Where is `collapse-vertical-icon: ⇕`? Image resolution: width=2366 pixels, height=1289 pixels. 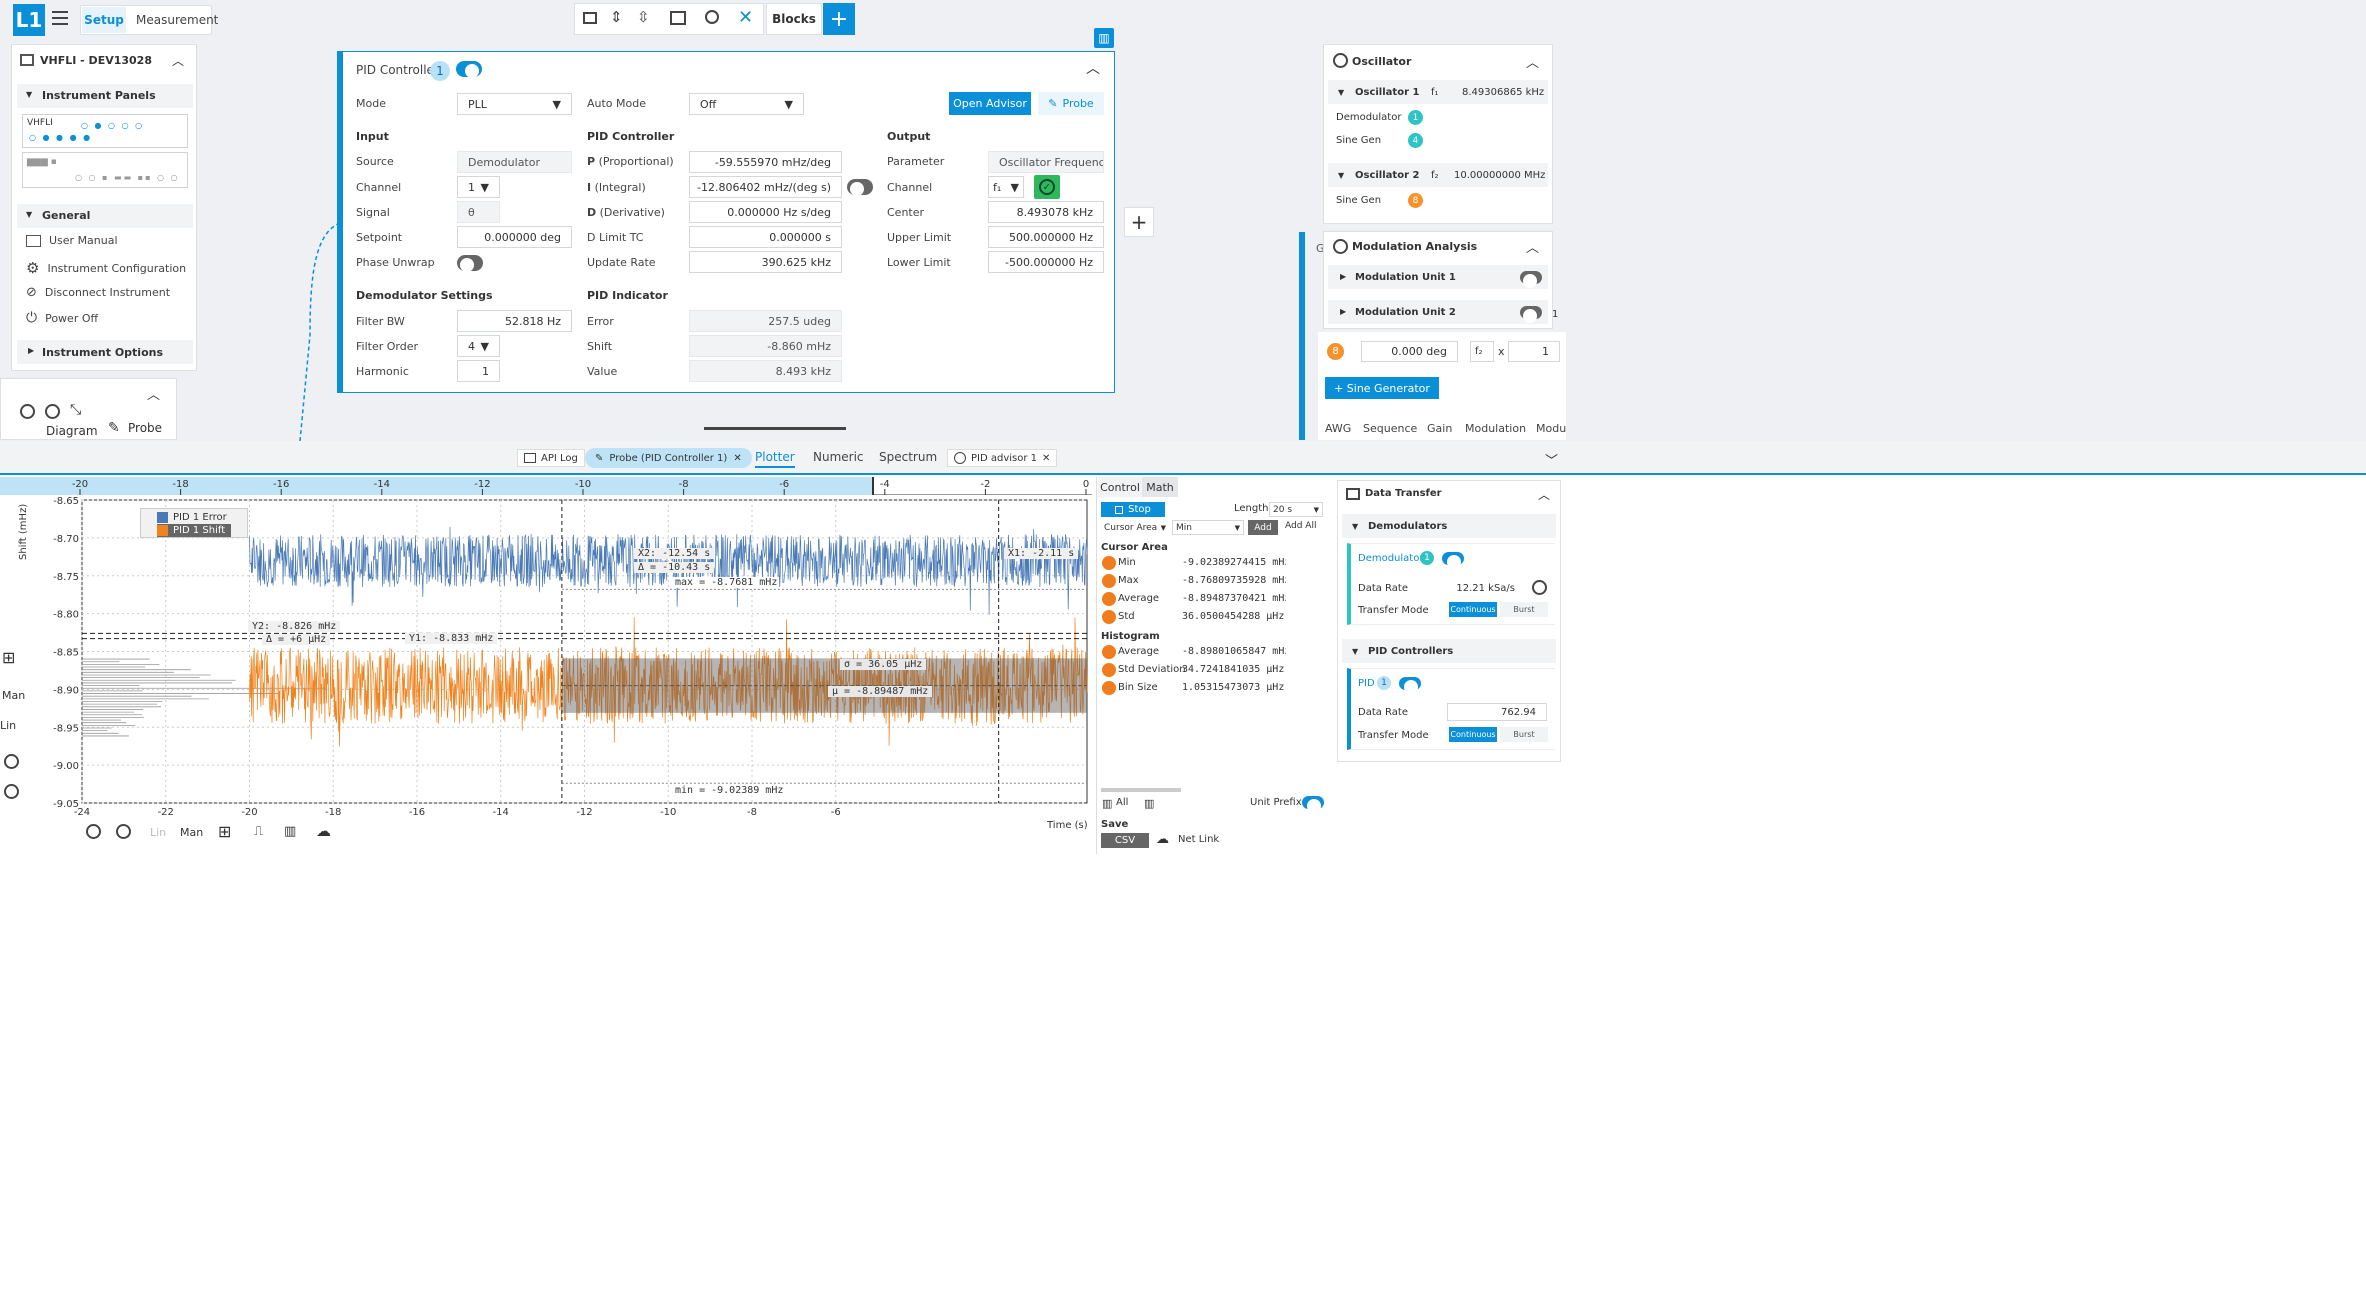
collapse-vertical-icon: ⇕ is located at coordinates (616, 17).